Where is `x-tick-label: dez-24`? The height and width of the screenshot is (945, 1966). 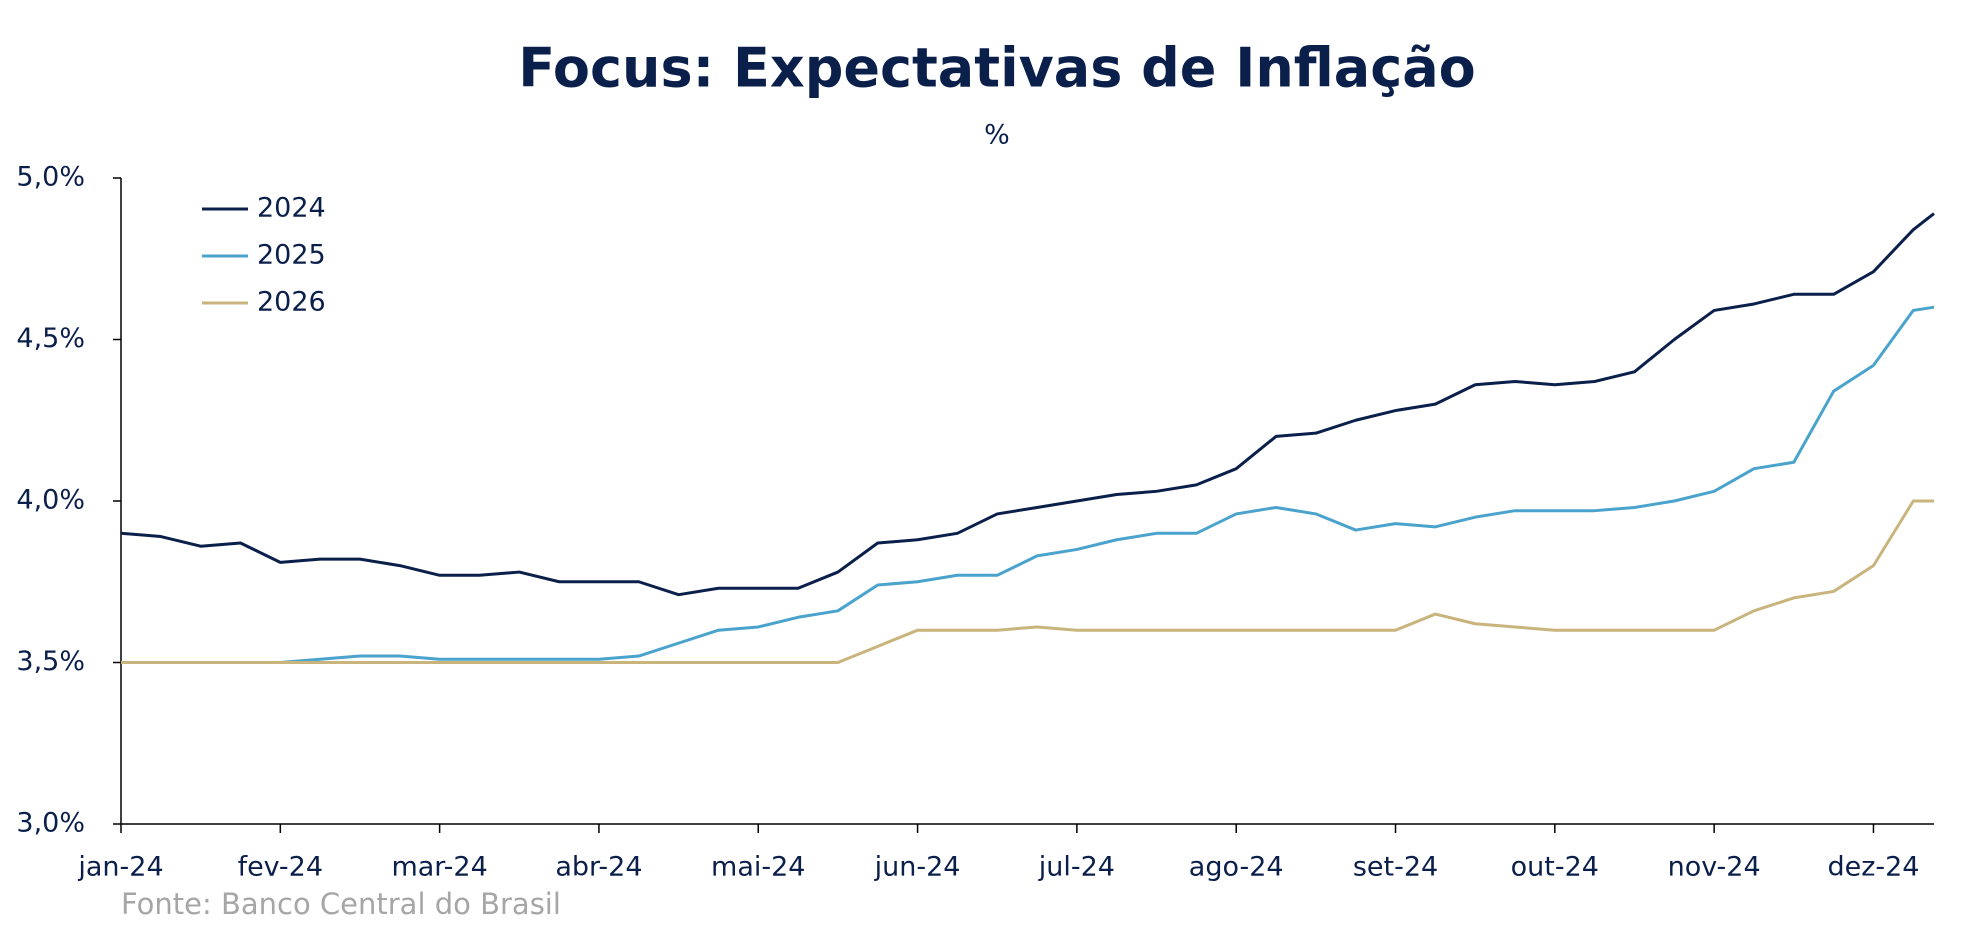
x-tick-label: dez-24 is located at coordinates (1873, 867).